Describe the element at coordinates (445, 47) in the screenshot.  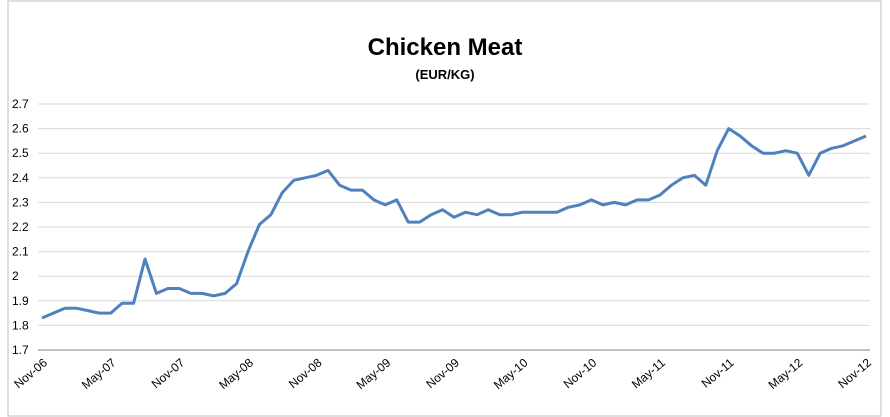
I see `chart-title: Chicken Meat` at that location.